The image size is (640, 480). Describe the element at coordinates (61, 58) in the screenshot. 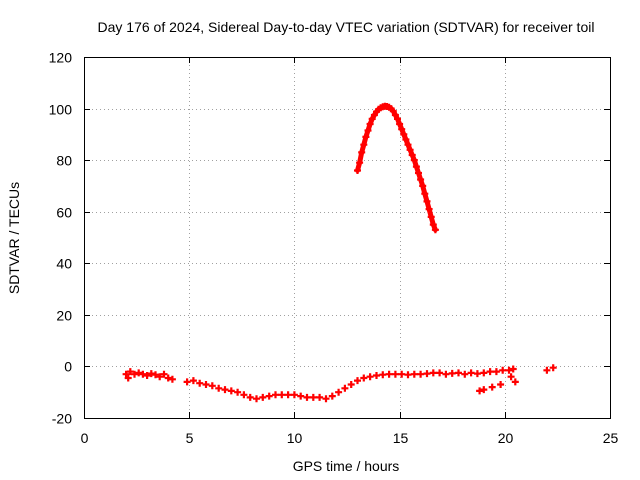

I see `y-tick-label: 120` at that location.